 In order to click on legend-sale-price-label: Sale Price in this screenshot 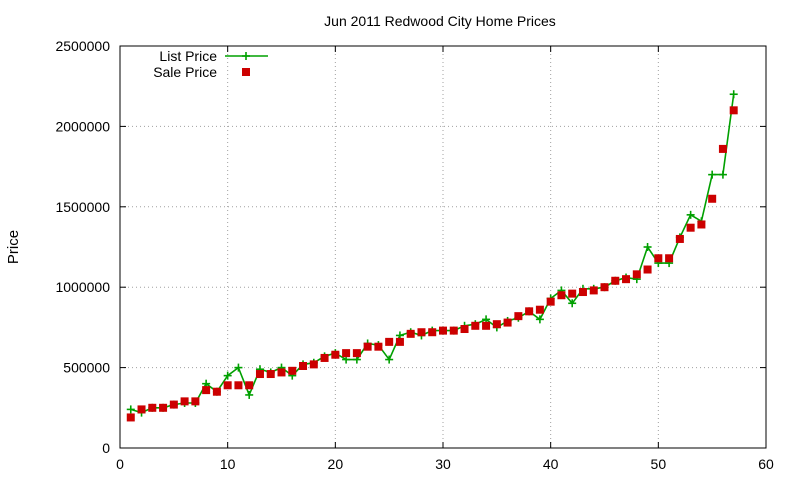, I will do `click(185, 72)`.